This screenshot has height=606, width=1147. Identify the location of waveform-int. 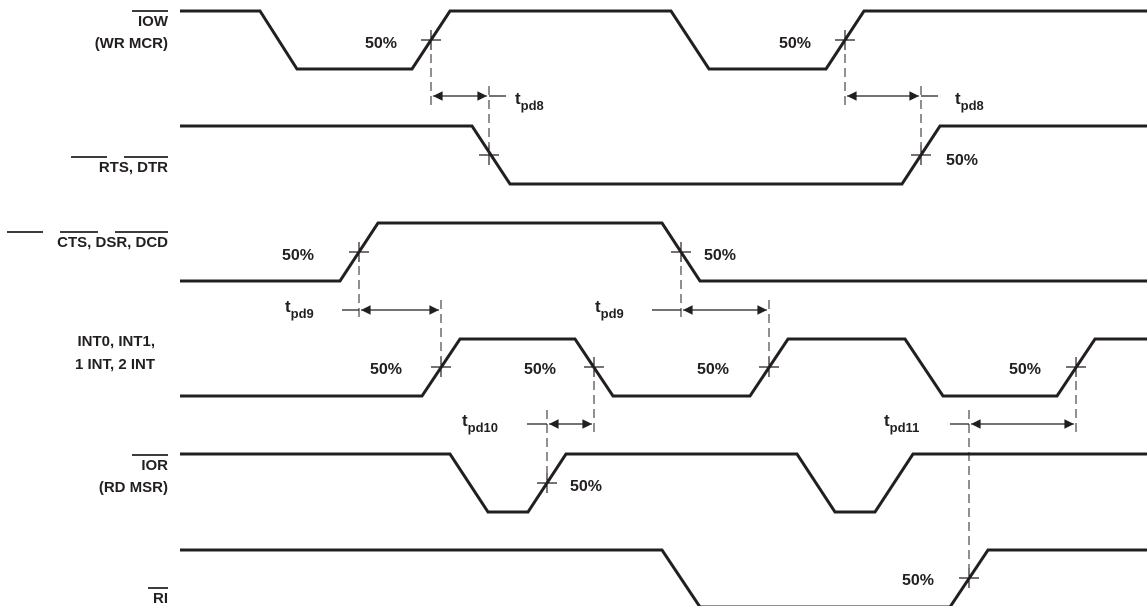
(663, 367).